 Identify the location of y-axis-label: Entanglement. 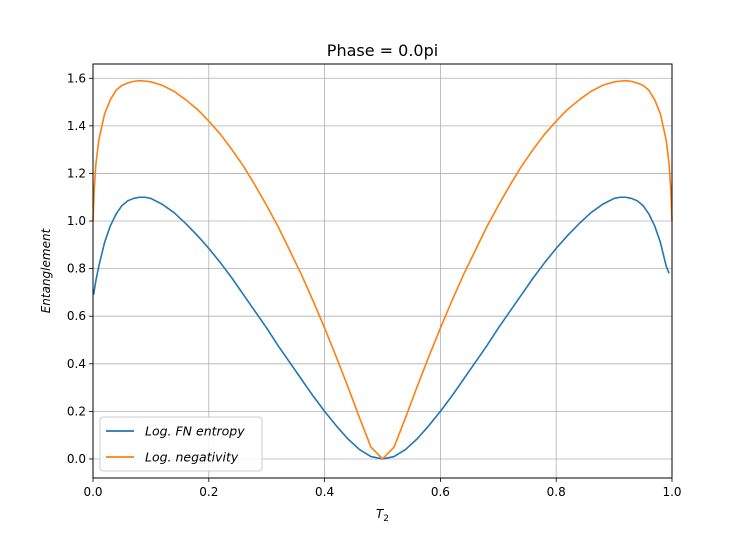
(46, 270).